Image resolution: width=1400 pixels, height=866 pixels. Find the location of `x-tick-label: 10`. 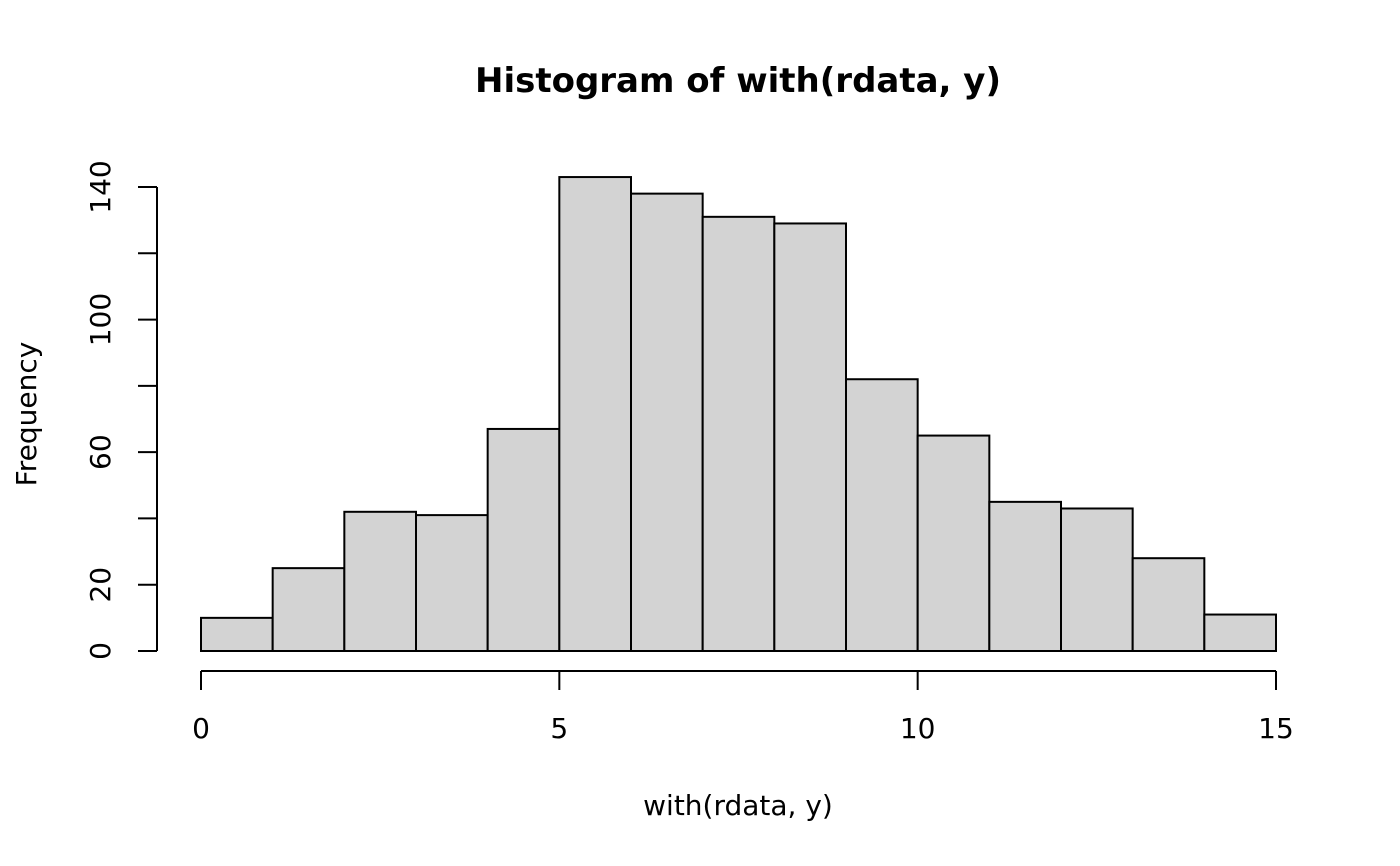

x-tick-label: 10 is located at coordinates (918, 728).